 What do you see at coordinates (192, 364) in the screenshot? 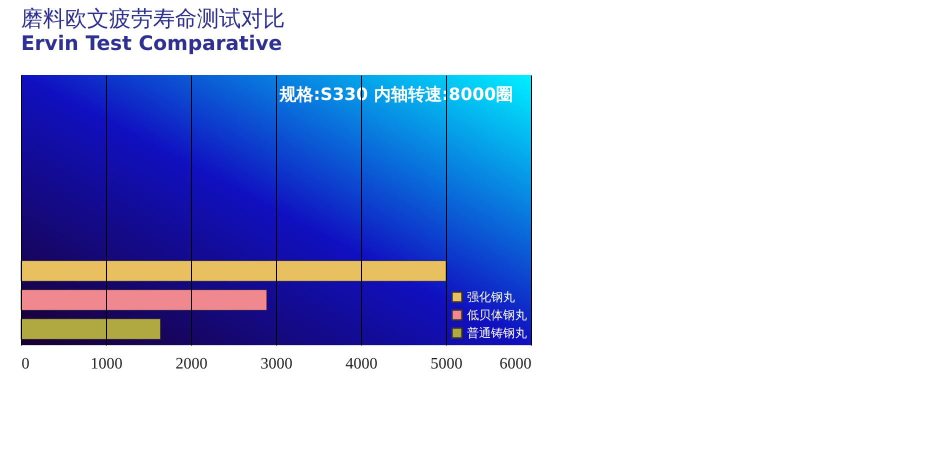
I see `x-tick-label: 2000` at bounding box center [192, 364].